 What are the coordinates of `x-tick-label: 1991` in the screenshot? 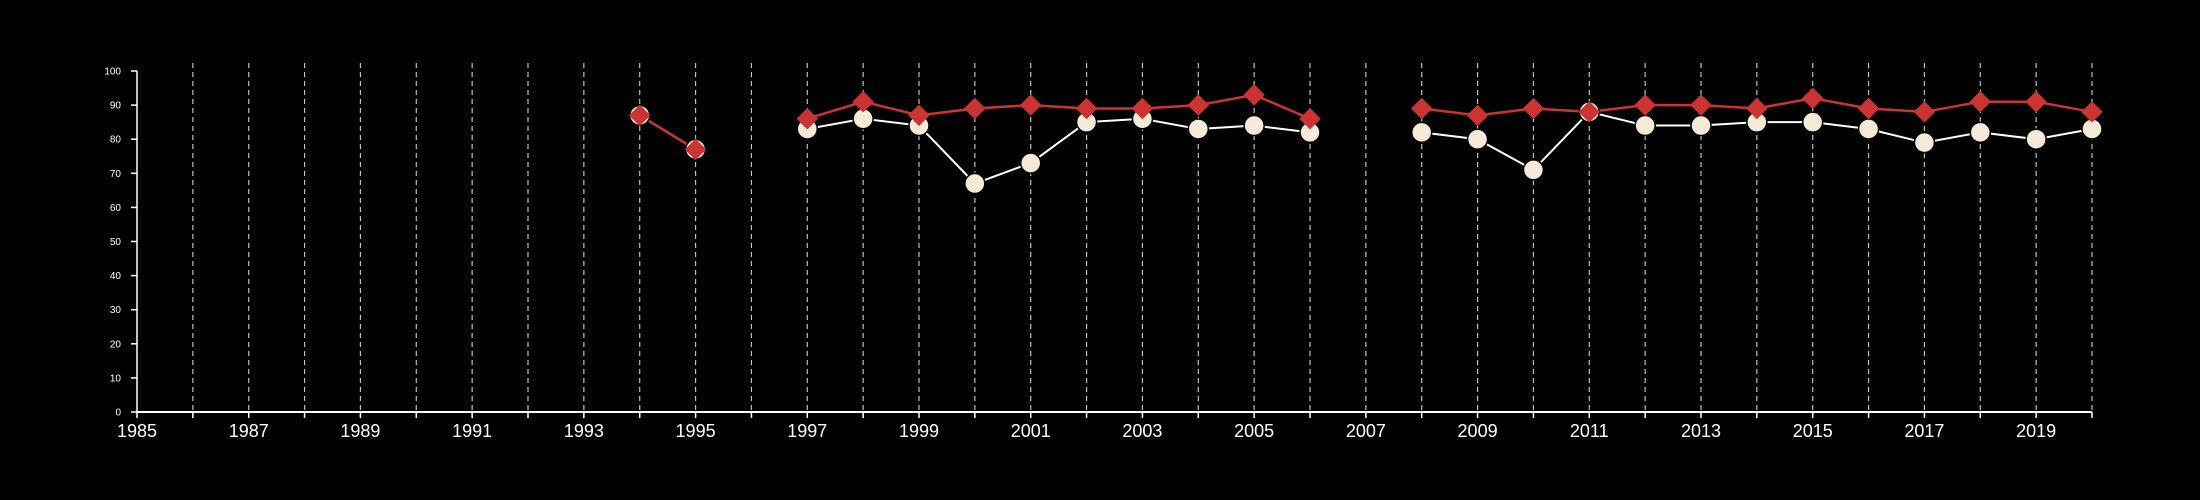 It's located at (472, 431).